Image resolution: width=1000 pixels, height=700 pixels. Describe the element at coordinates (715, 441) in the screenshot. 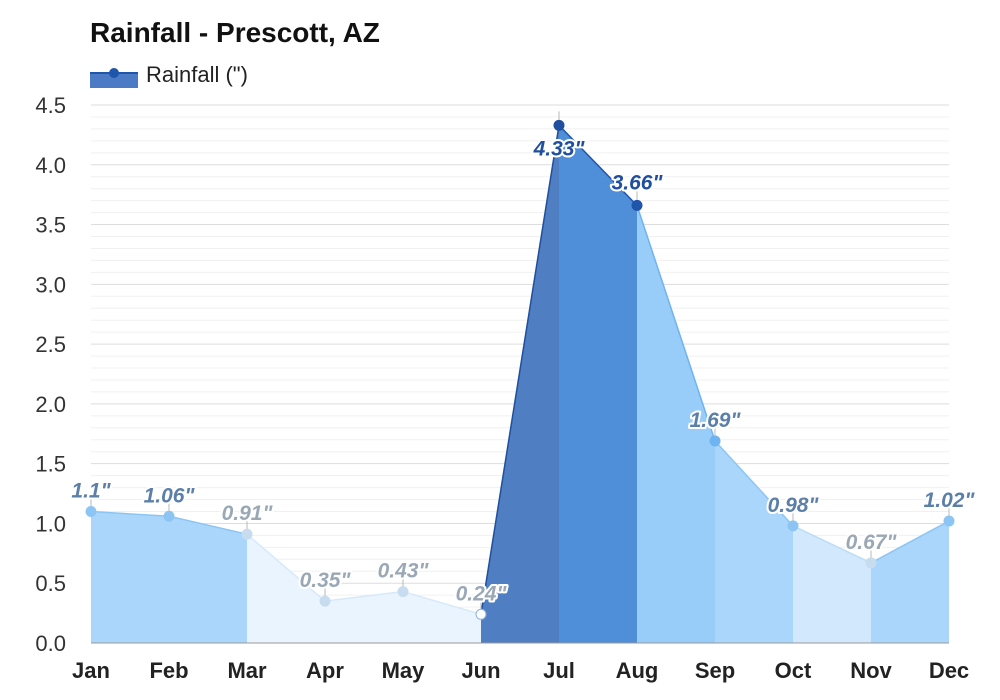

I see `data-point-sep` at that location.